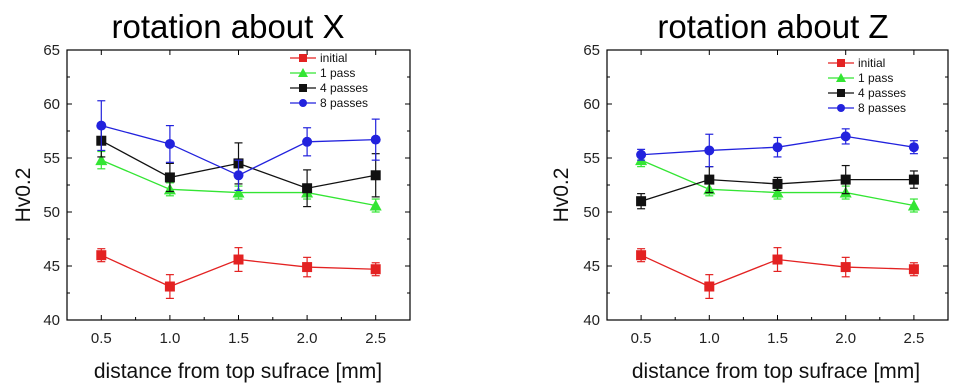 The width and height of the screenshot is (974, 385). What do you see at coordinates (772, 26) in the screenshot?
I see `chart-title: rotation about Z` at bounding box center [772, 26].